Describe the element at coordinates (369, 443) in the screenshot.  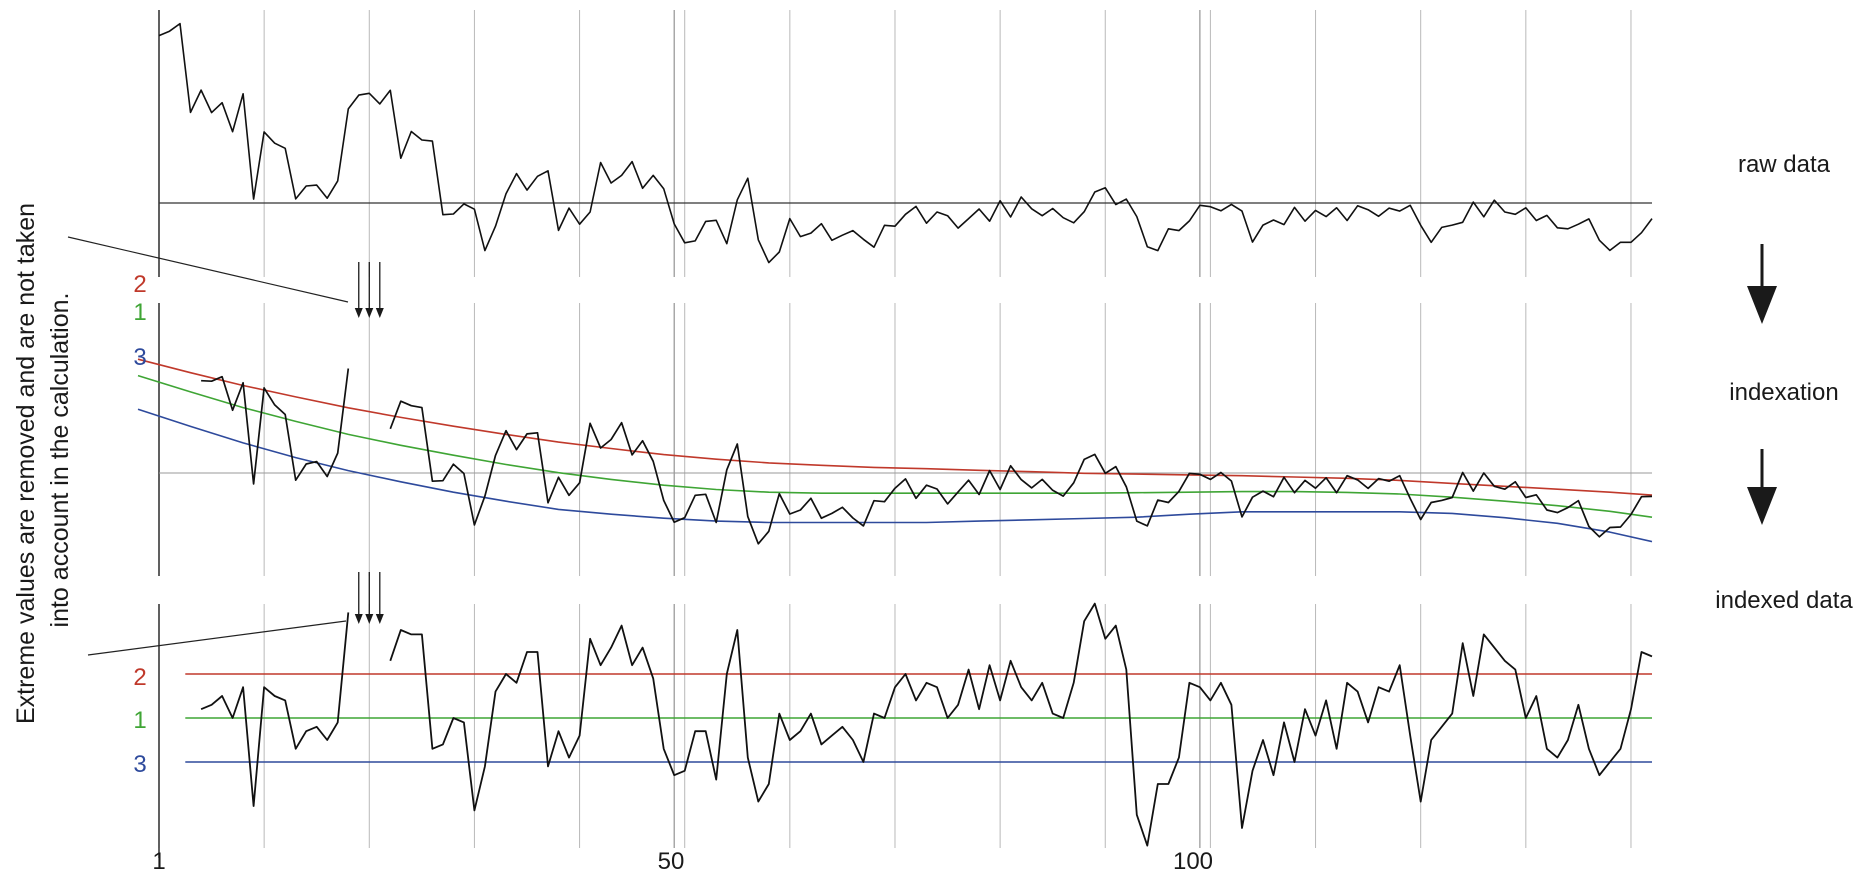
I see `removed-value-arrows` at that location.